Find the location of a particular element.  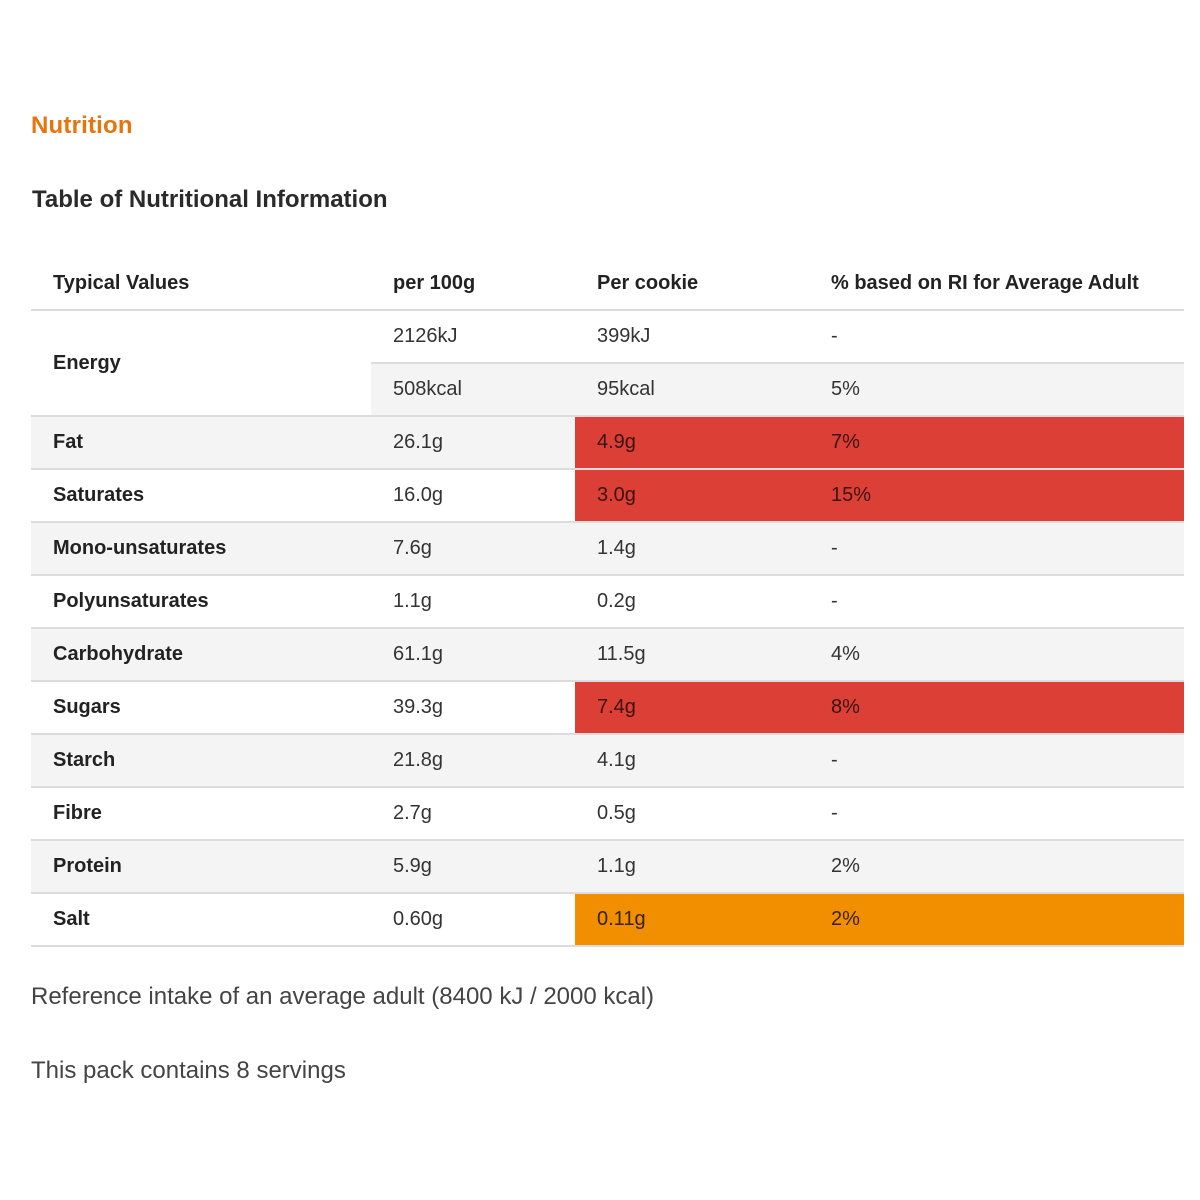

header-per-cookie: Per cookie is located at coordinates (692, 284).